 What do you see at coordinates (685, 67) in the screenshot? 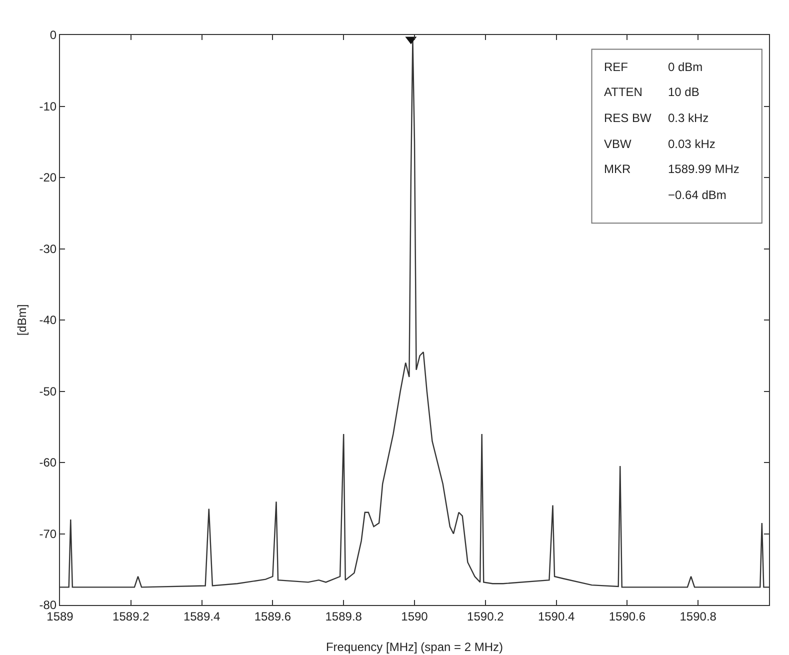
I see `annotation: 0 dBm` at bounding box center [685, 67].